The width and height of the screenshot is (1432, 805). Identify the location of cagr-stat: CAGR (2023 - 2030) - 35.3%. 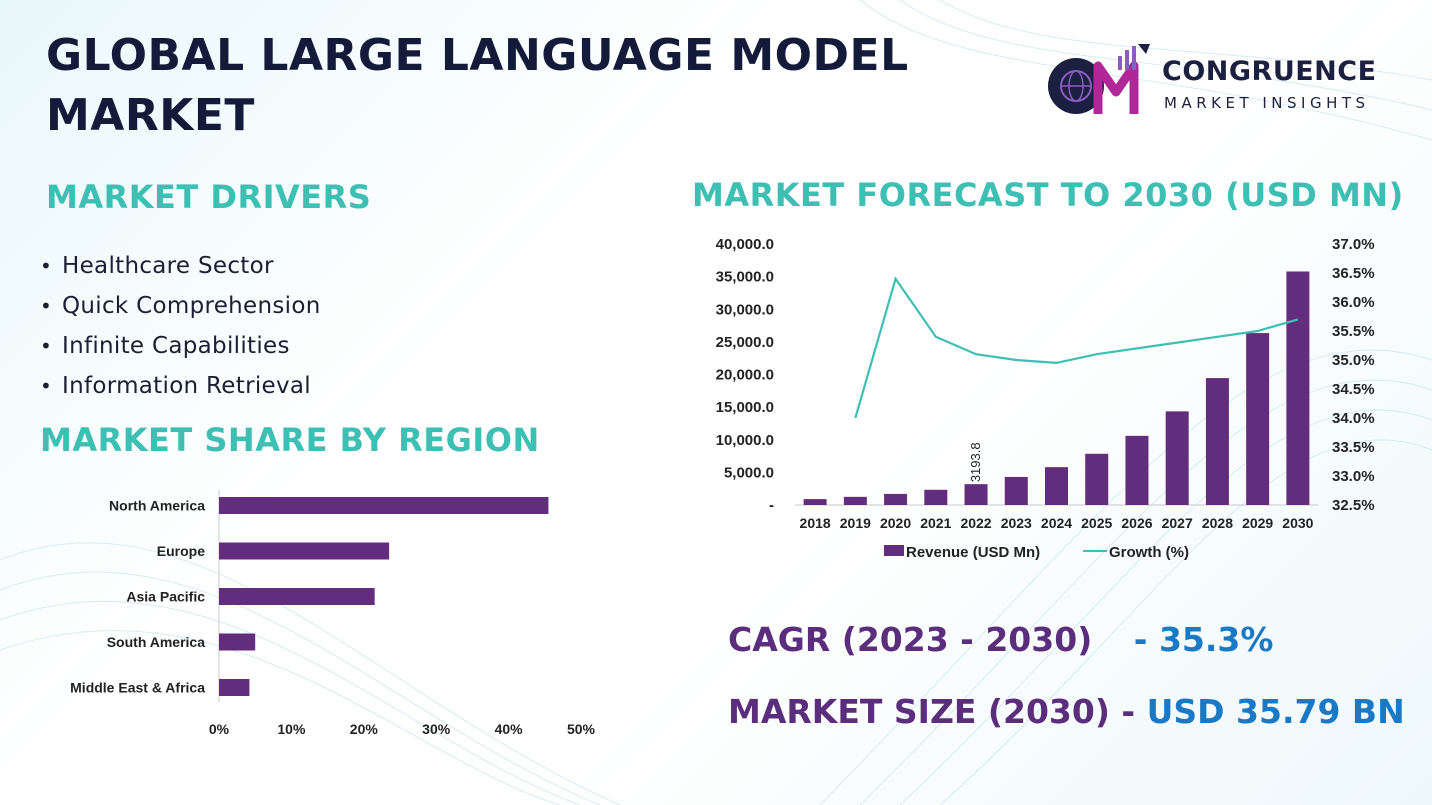
(1000, 639).